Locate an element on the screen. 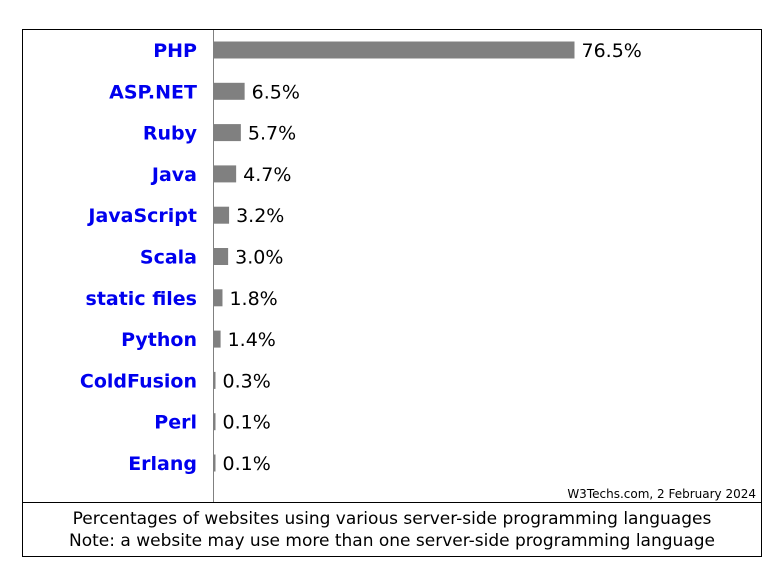  category-label: ASP.NET is located at coordinates (153, 92).